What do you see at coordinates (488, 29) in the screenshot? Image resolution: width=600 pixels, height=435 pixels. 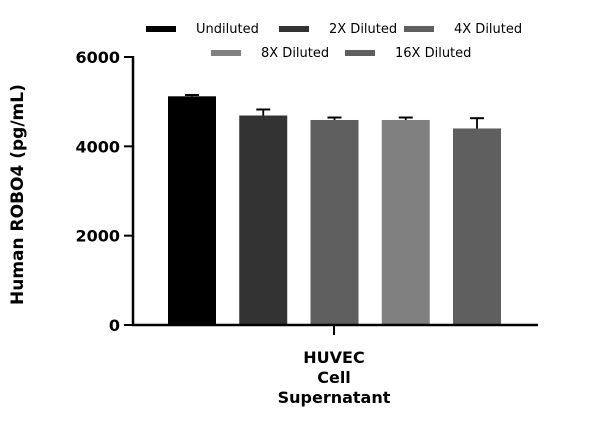 I see `legend-label-4x: 4X Diluted` at bounding box center [488, 29].